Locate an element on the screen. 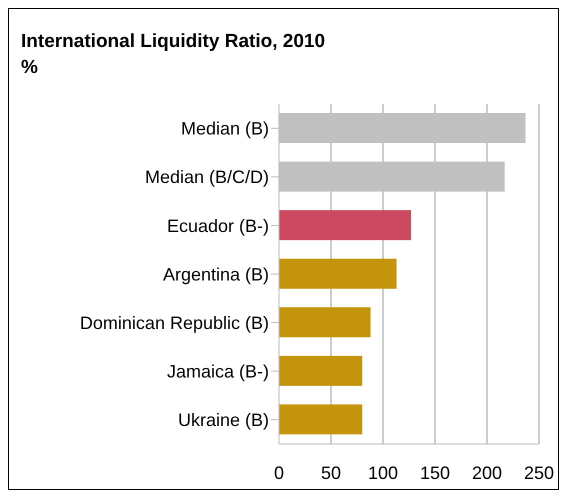 This screenshot has width=569, height=500. x-tick-label: 50 is located at coordinates (331, 472).